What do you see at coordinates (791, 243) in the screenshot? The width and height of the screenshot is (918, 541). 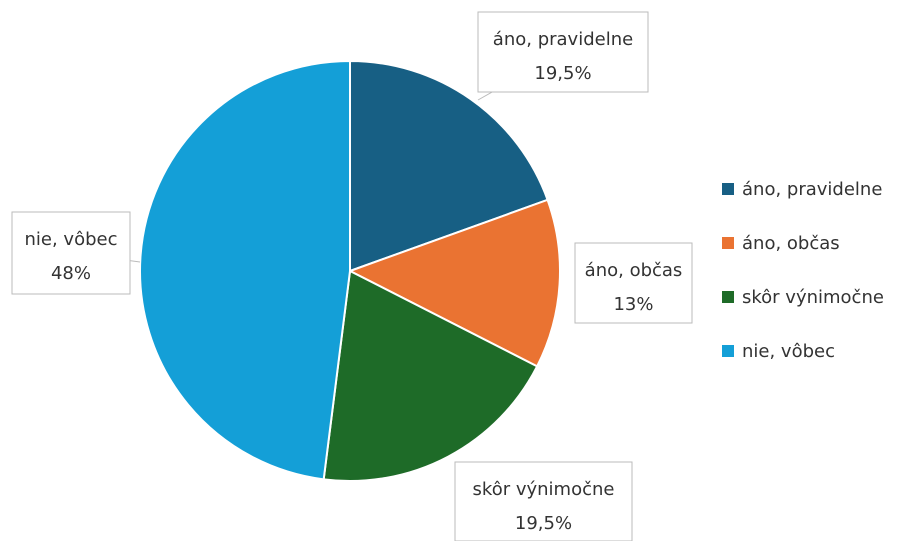 I see `legend-label: áno, občas` at bounding box center [791, 243].